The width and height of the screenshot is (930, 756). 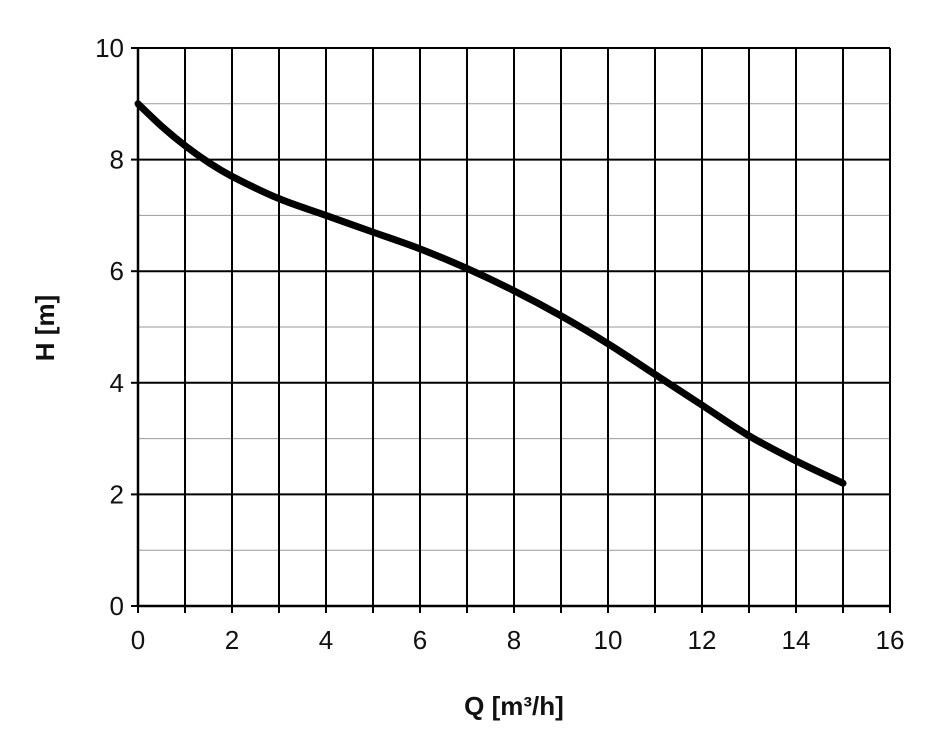 I want to click on y-tick-label: 10, so click(x=109, y=48).